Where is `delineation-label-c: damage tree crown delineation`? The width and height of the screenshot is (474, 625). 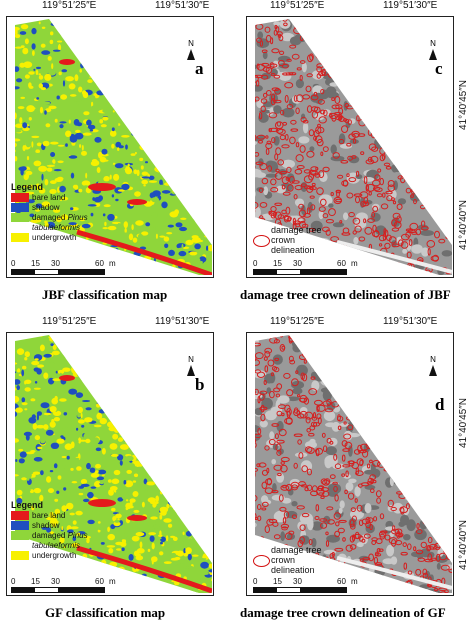
delineation-label-c: damage tree crown delineation is located at coordinates (296, 240).